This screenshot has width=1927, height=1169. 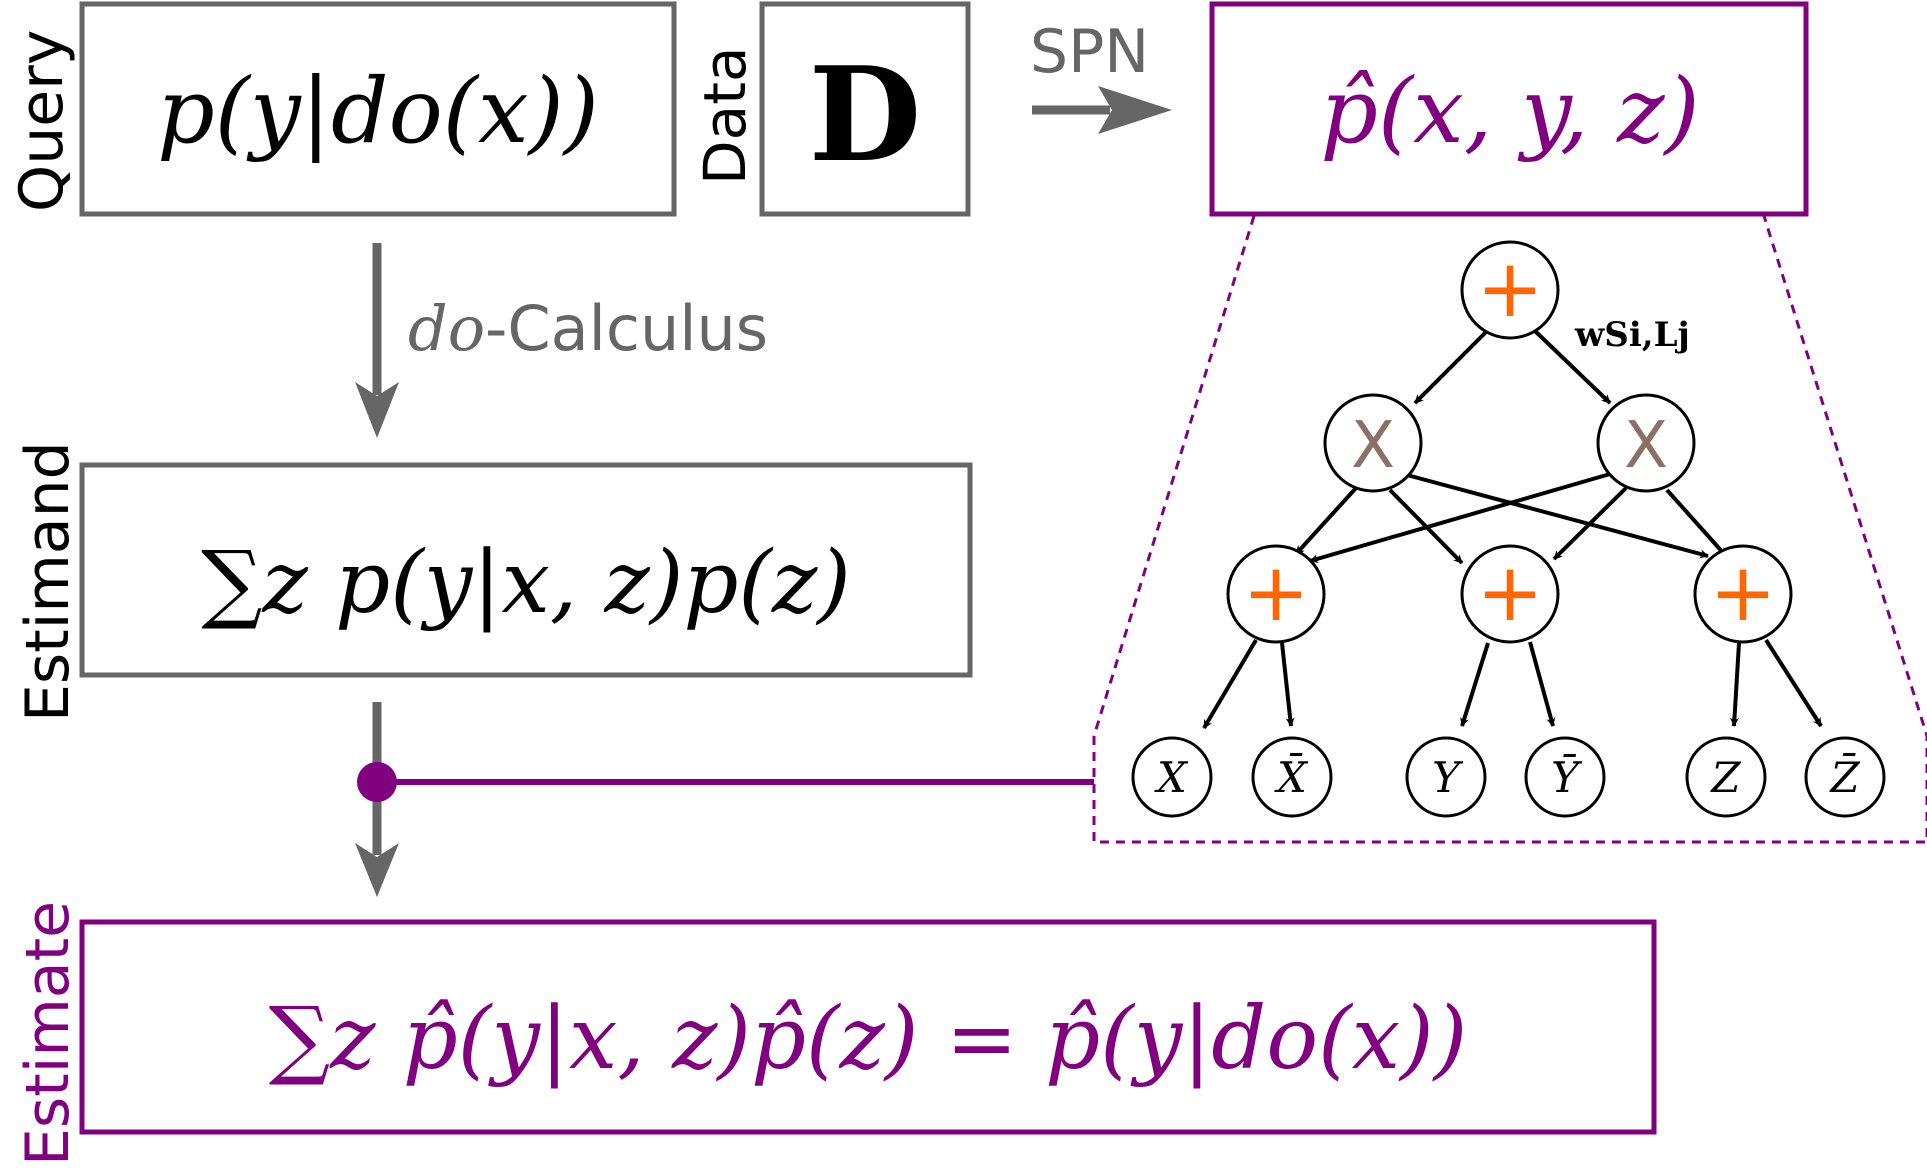 I want to click on query-formula: p(y|do(x)), so click(x=378, y=111).